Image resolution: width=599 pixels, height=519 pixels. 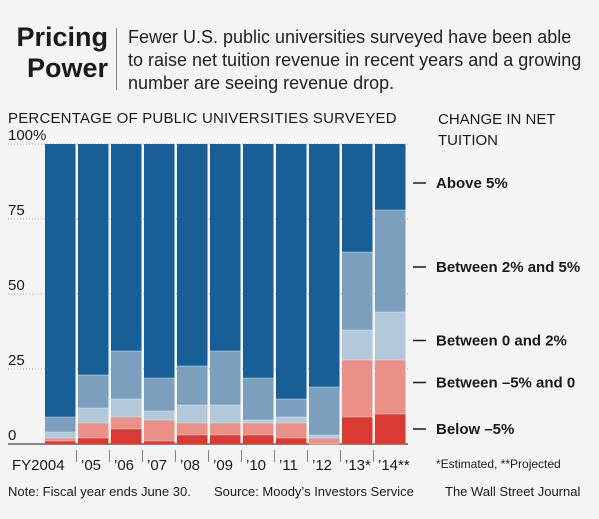 What do you see at coordinates (16, 360) in the screenshot?
I see `y-tick-label: 25` at bounding box center [16, 360].